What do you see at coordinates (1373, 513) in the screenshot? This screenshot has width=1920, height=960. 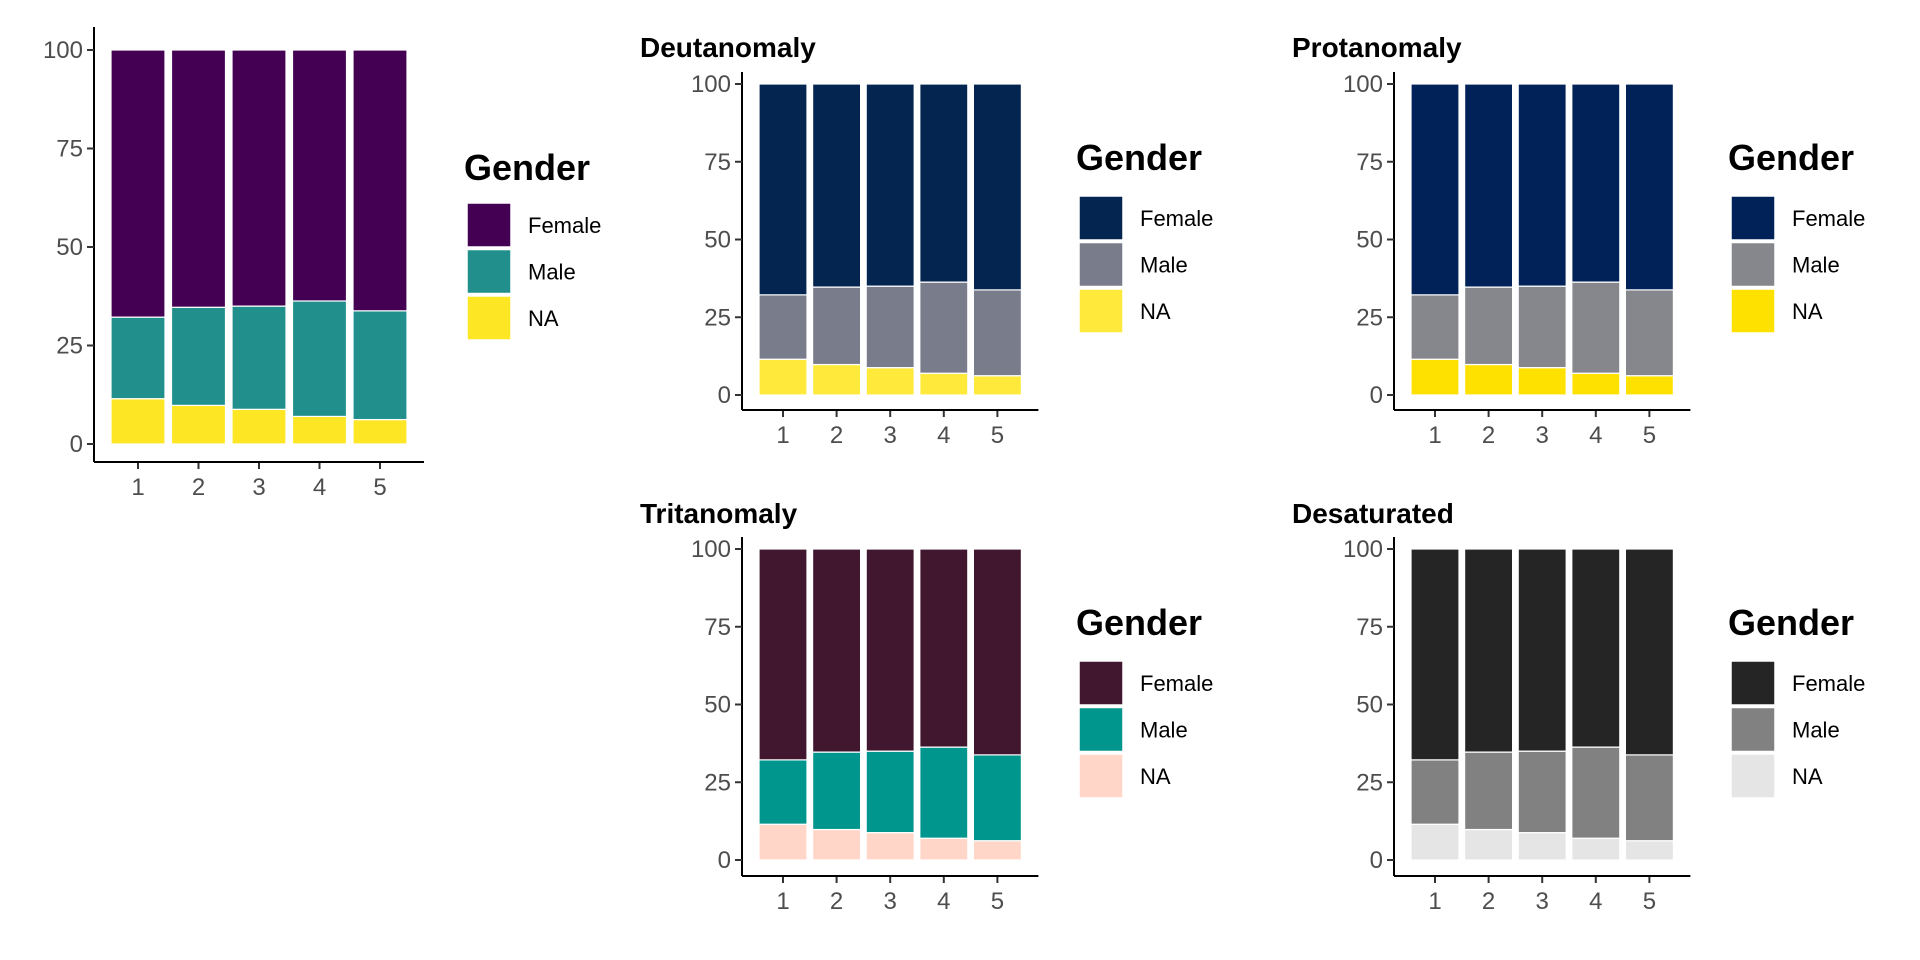 I see `panel-title: Desaturated` at bounding box center [1373, 513].